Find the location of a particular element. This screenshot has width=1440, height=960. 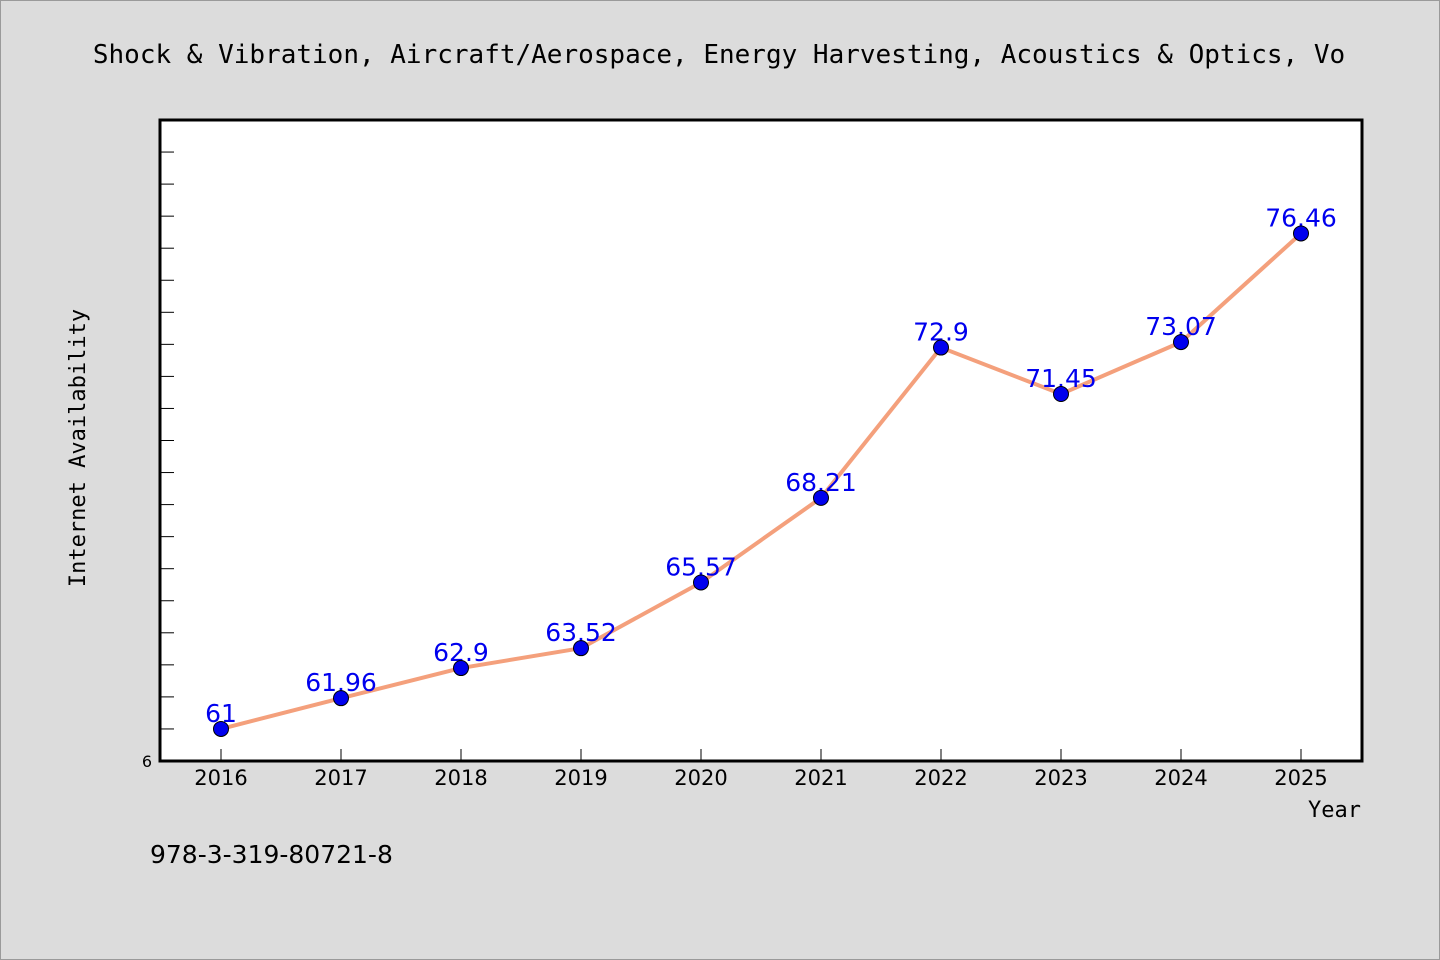

x-tick-label: 2024 is located at coordinates (1180, 778).